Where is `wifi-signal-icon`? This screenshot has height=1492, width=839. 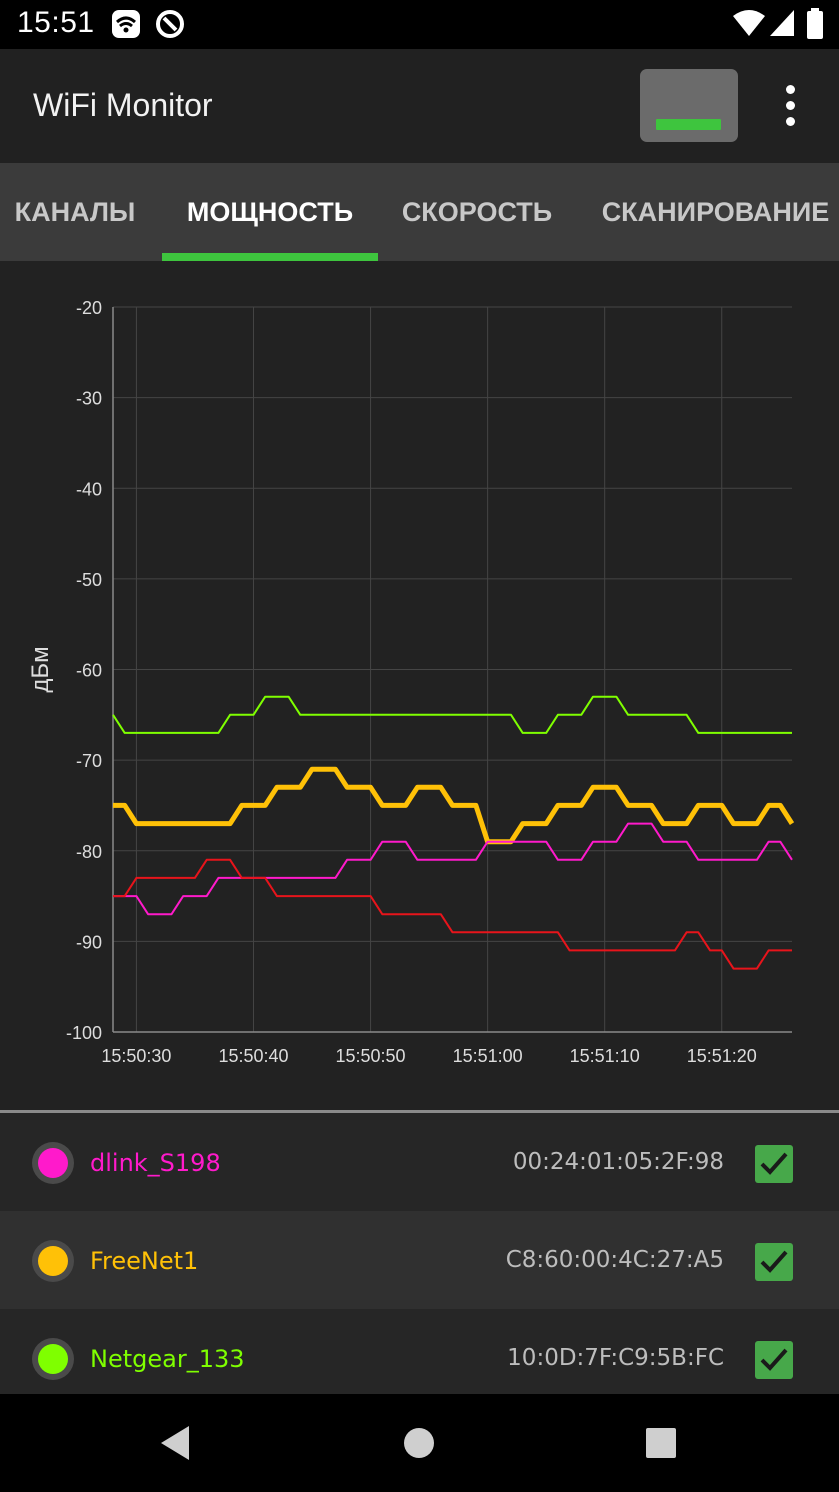
wifi-signal-icon is located at coordinates (749, 25).